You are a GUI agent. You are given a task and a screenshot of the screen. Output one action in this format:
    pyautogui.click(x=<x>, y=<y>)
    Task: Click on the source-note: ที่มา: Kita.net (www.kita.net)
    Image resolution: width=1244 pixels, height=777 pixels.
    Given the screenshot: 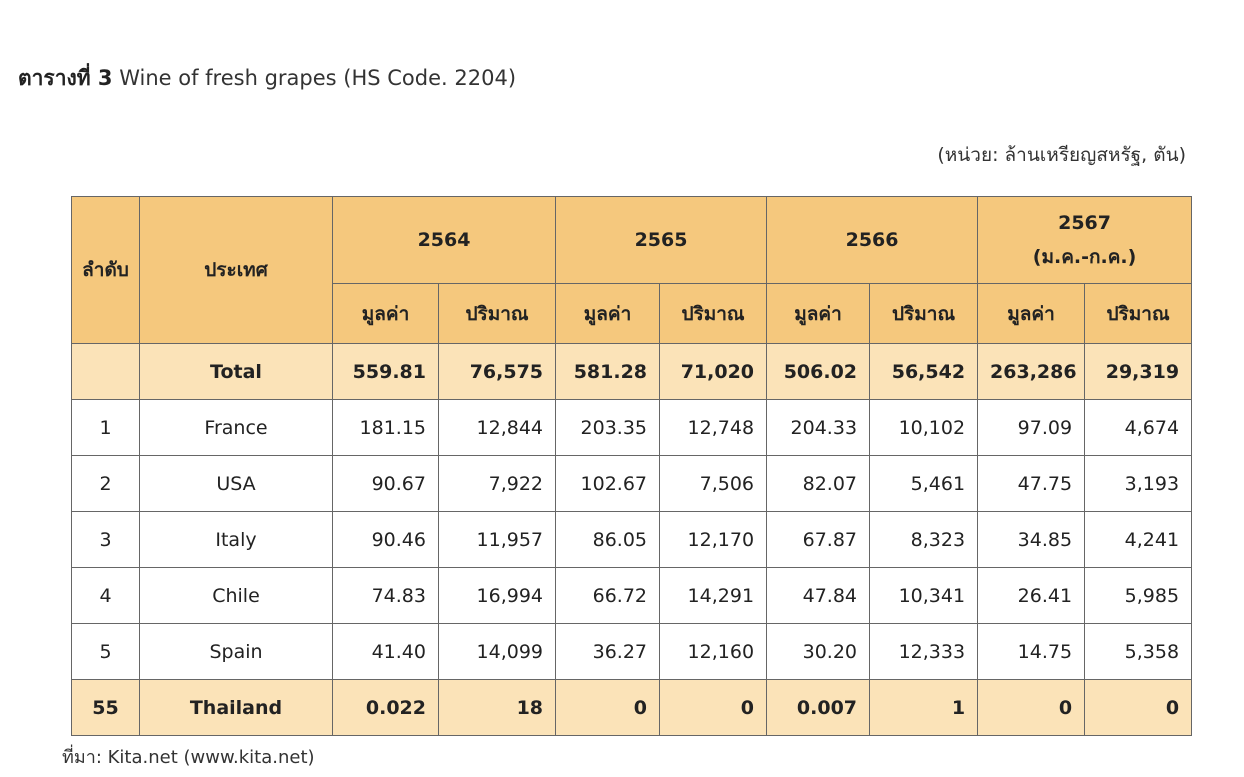 What is the action you would take?
    pyautogui.click(x=188, y=757)
    